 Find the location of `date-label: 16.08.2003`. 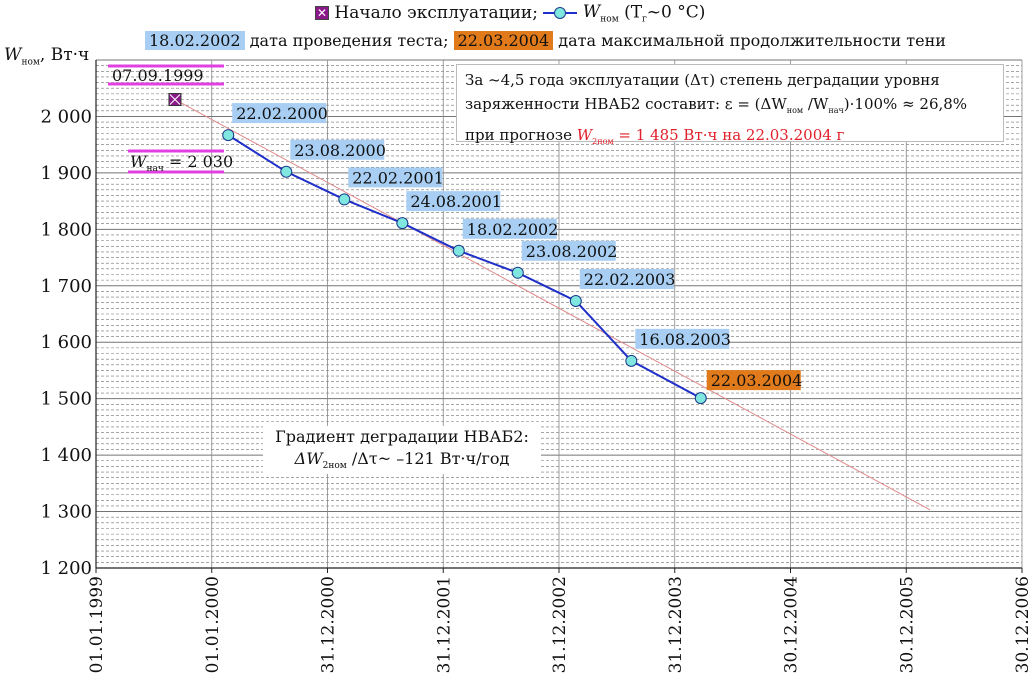

date-label: 16.08.2003 is located at coordinates (685, 339).